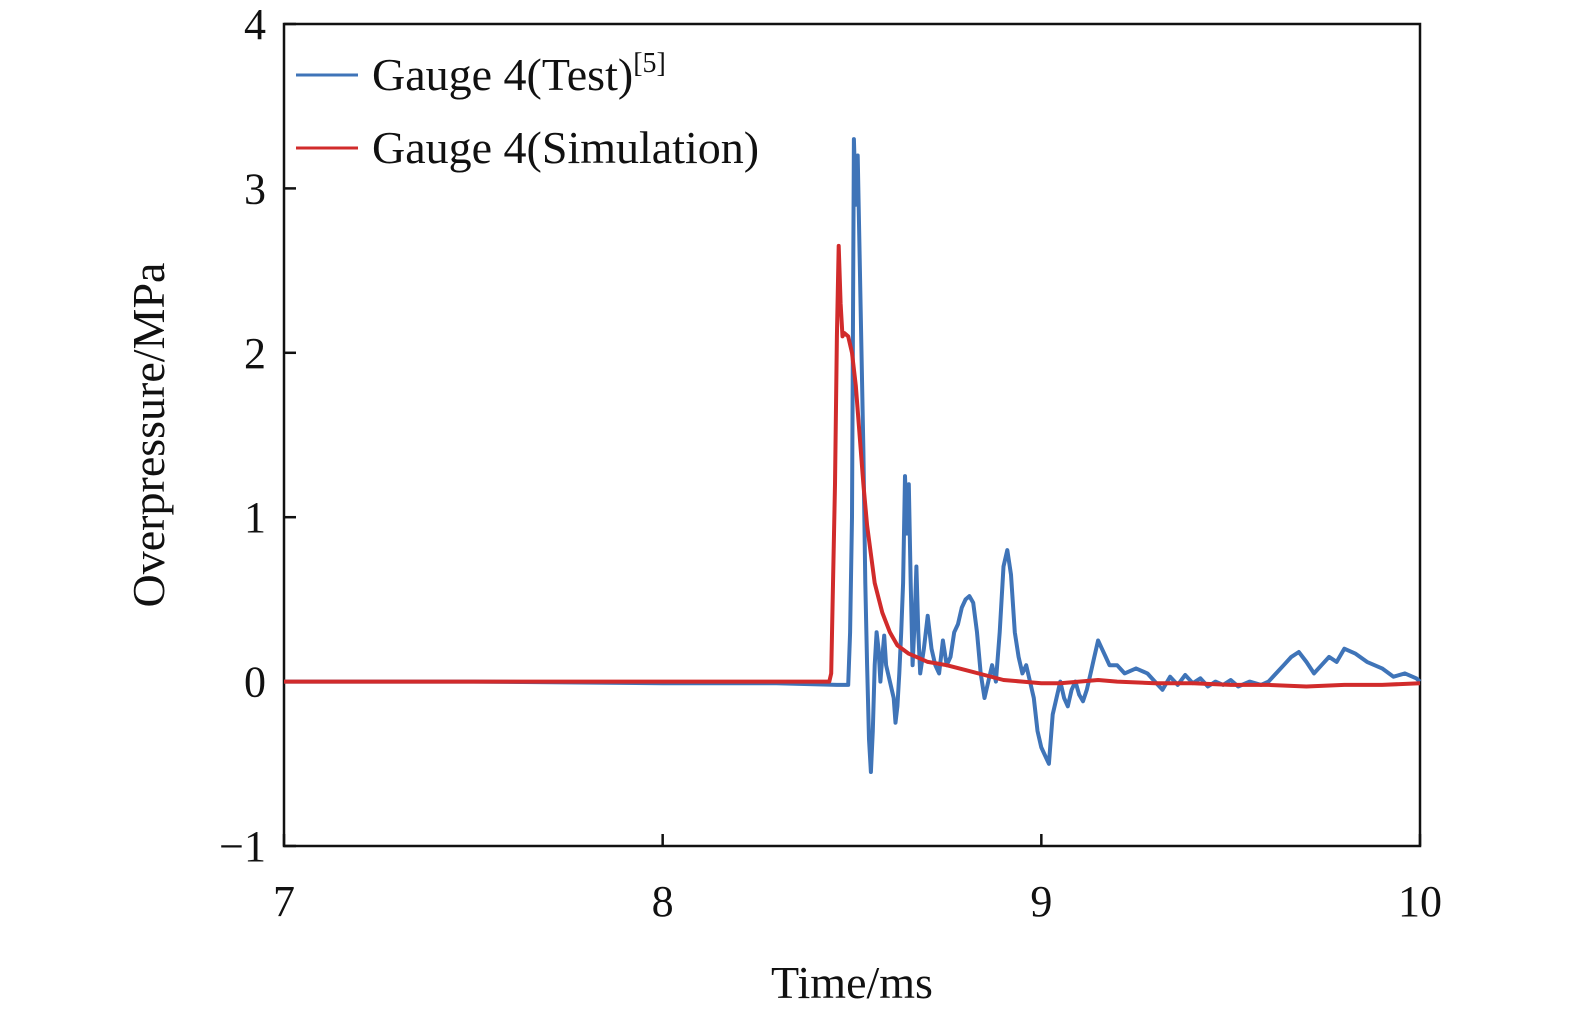  I want to click on y-tick-label: 2, so click(255, 353).